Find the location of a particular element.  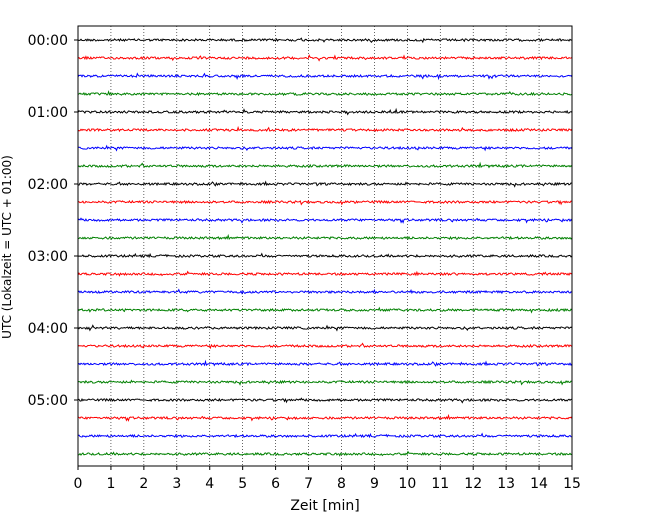

x-tick-label-14: 14 is located at coordinates (539, 484).